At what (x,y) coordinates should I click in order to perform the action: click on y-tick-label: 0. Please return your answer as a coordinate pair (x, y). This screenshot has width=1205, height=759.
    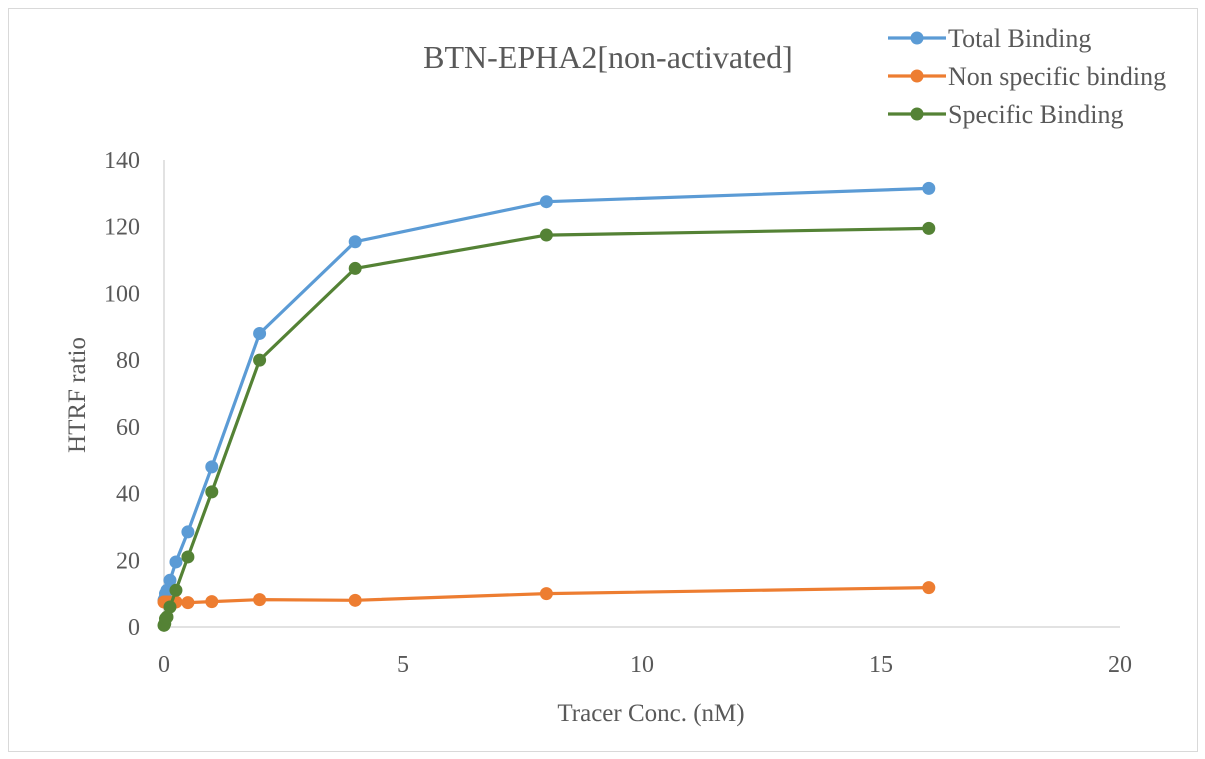
    Looking at the image, I should click on (134, 628).